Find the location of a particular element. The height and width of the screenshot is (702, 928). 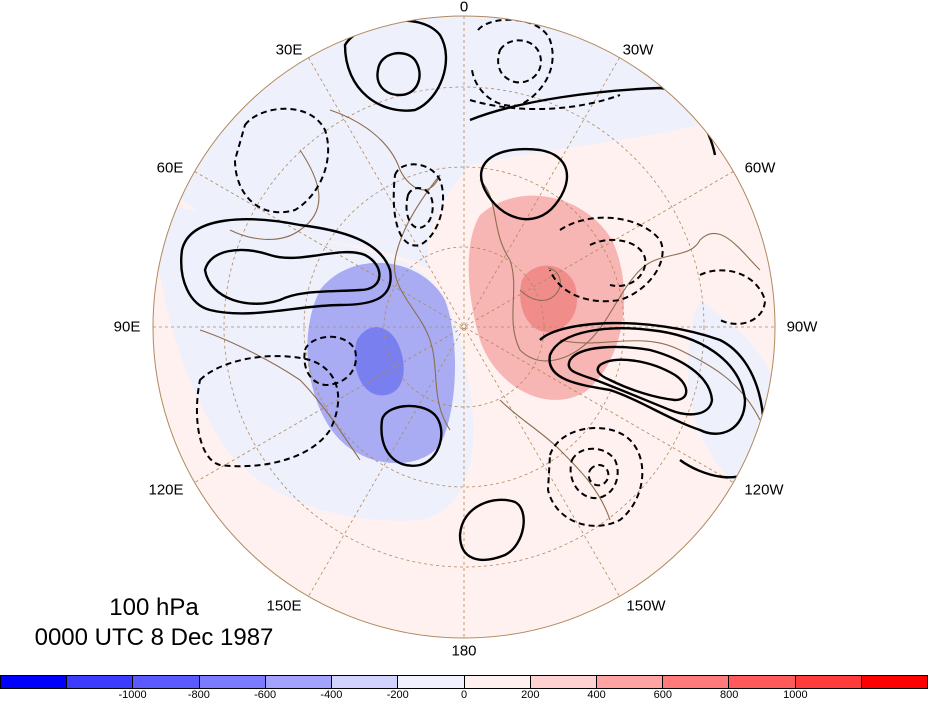

longitude-label-150w: 150W is located at coordinates (646, 606).